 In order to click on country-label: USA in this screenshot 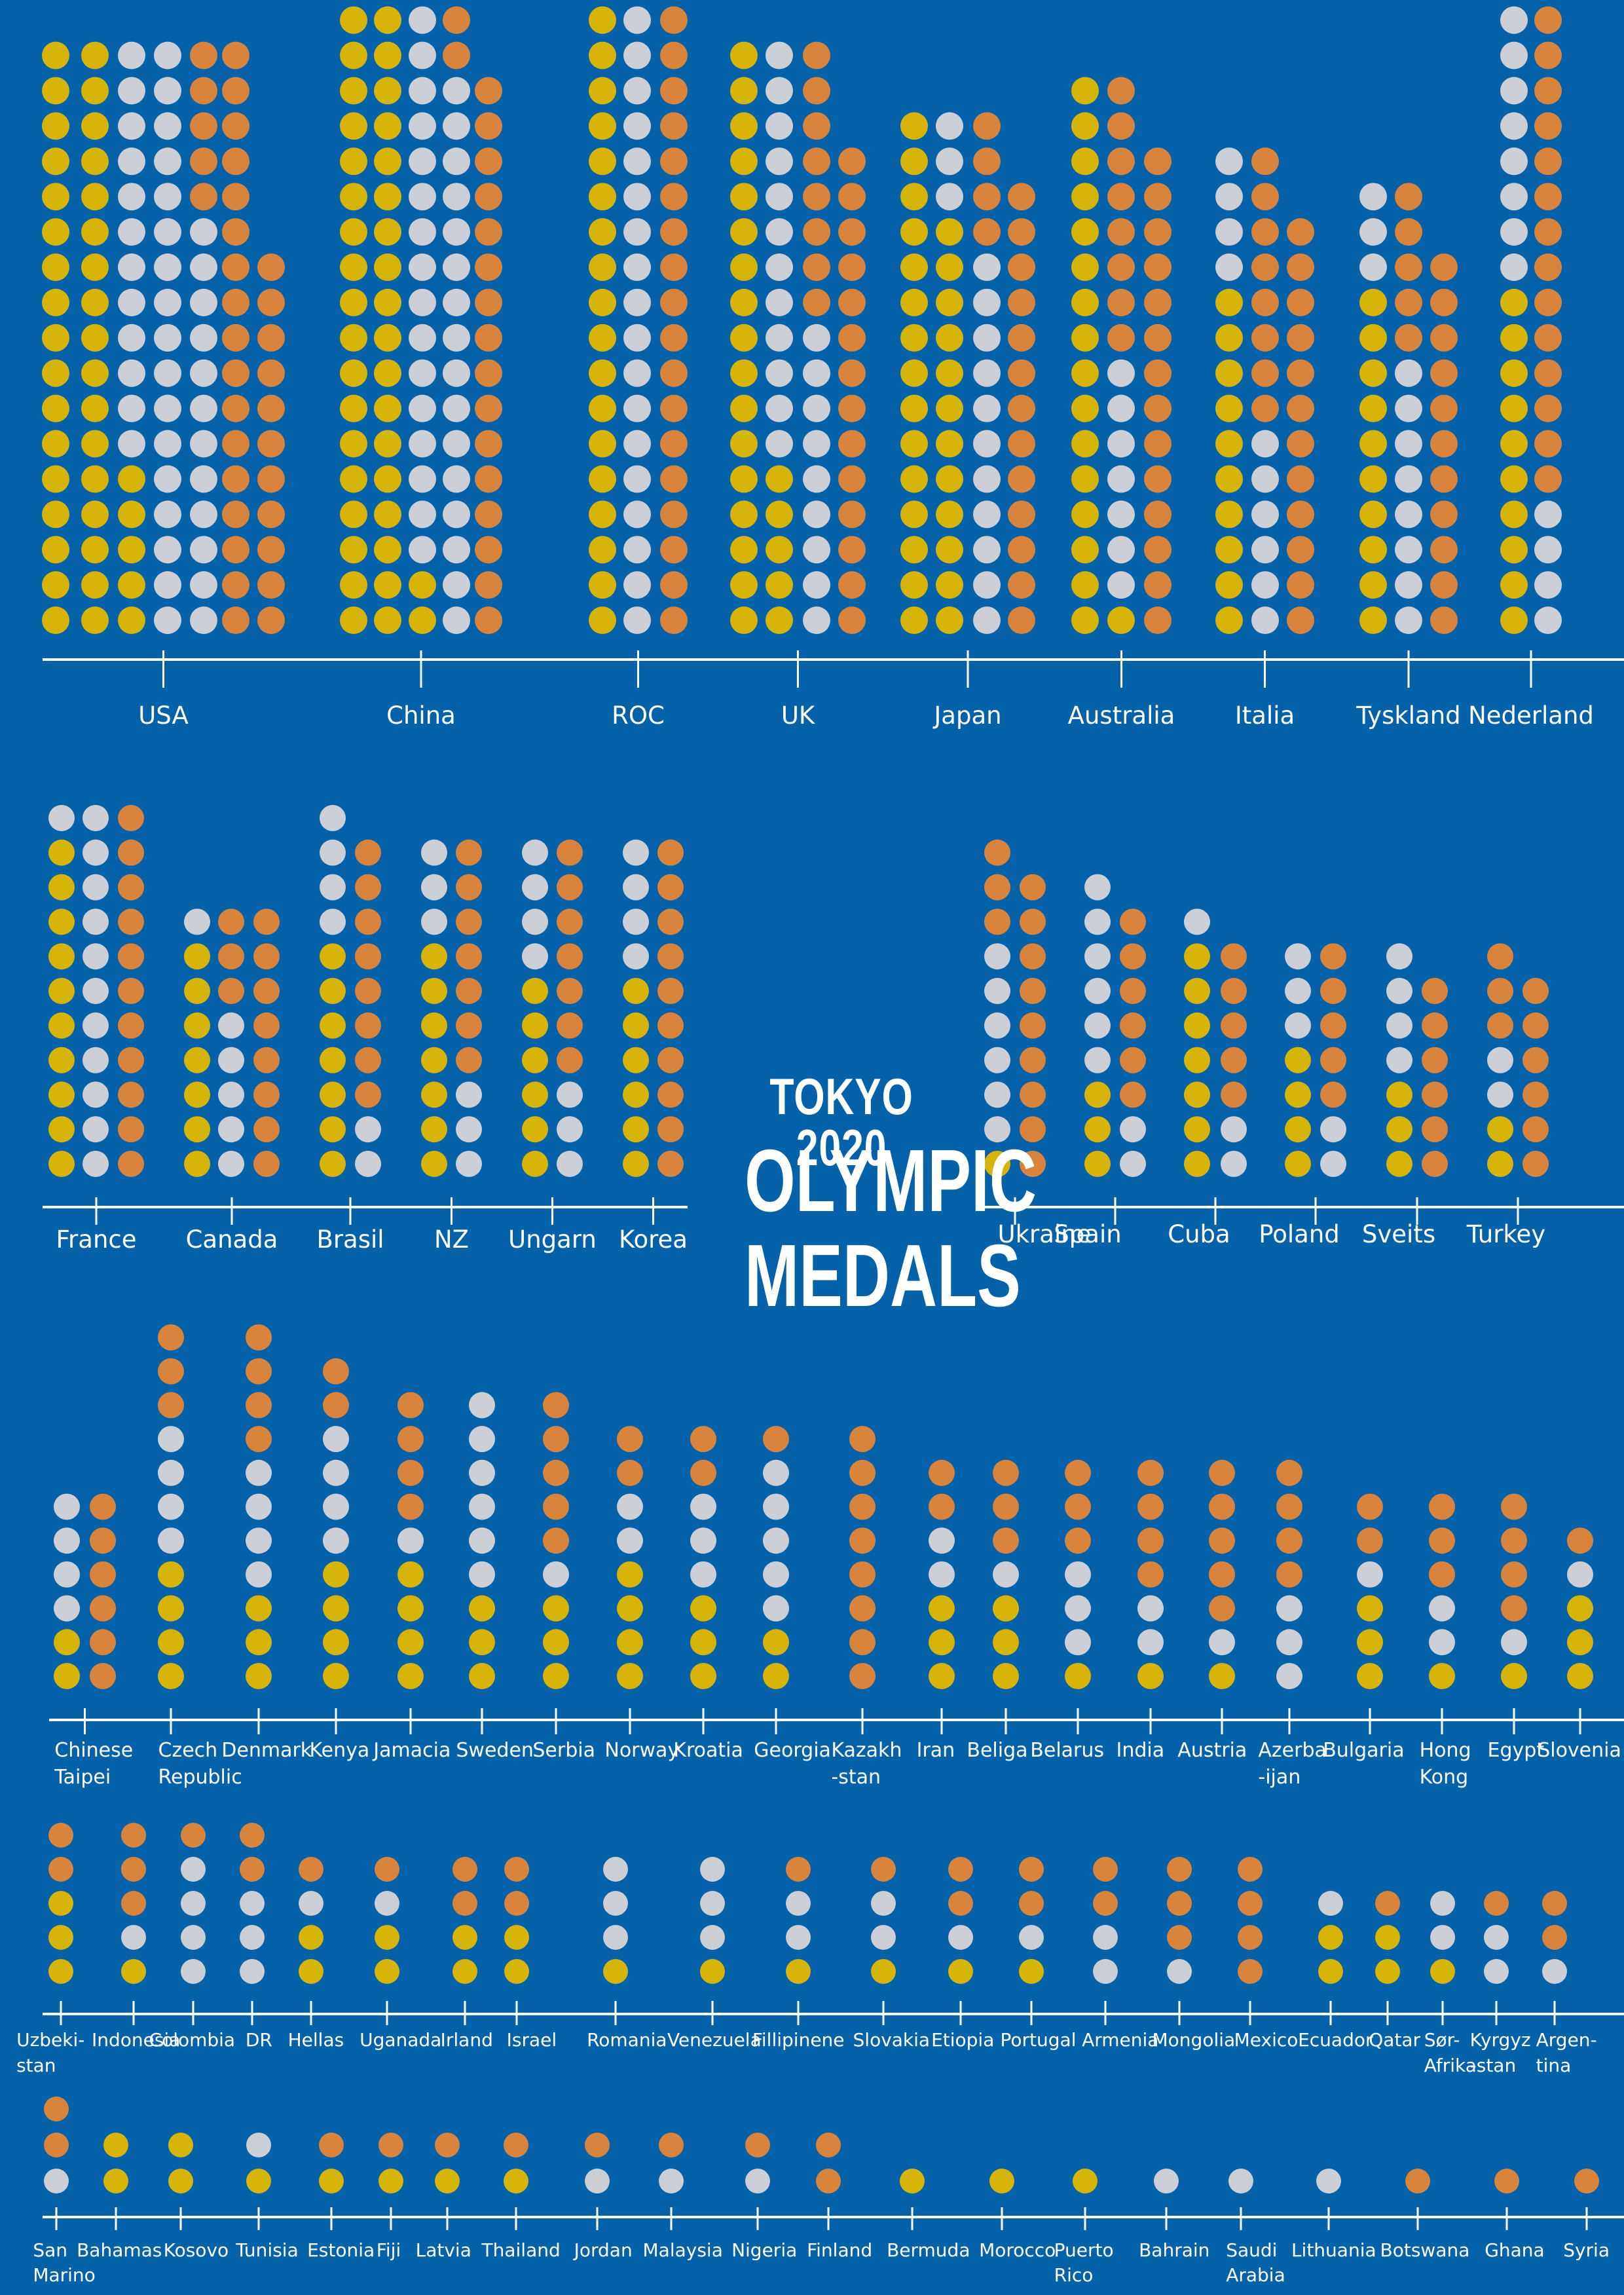, I will do `click(163, 715)`.